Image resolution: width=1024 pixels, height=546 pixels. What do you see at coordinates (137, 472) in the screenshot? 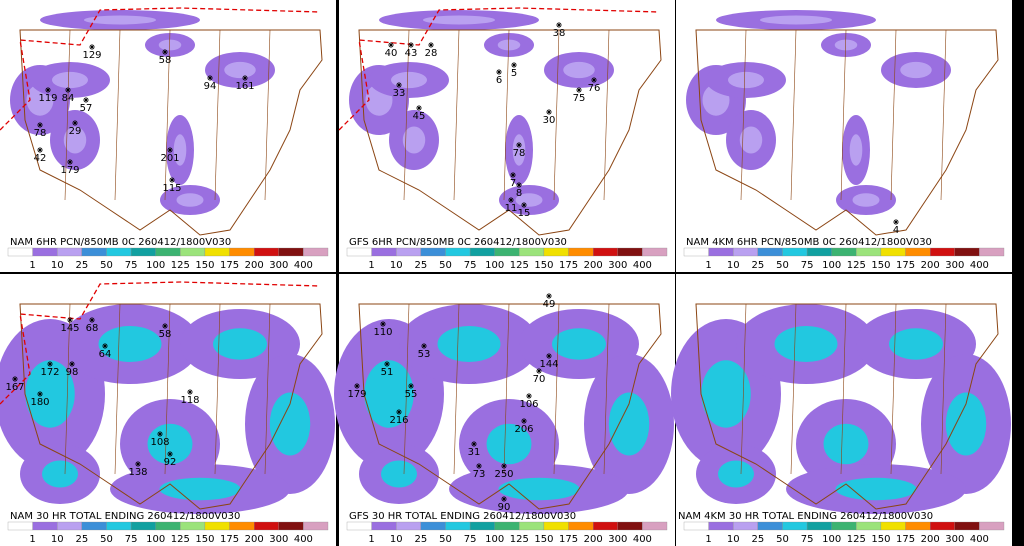
I see `station-value: 138` at bounding box center [137, 472].